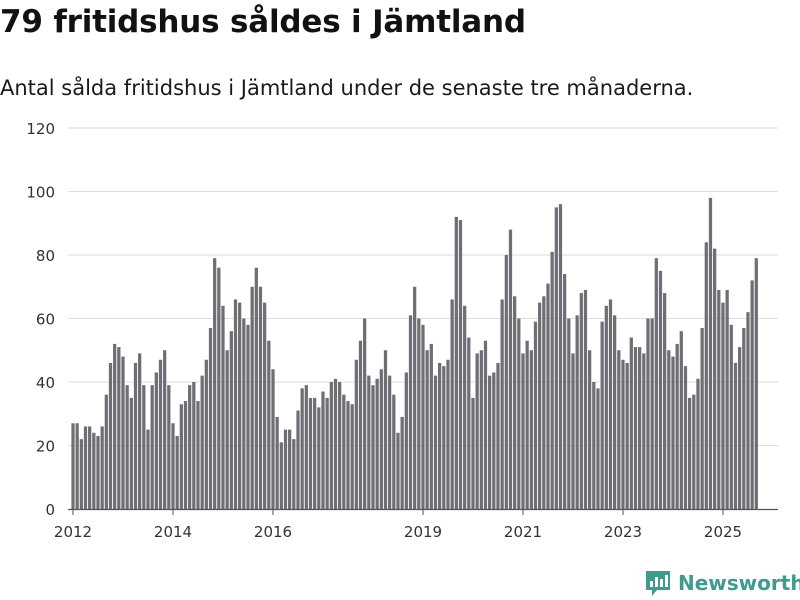 The height and width of the screenshot is (600, 800). What do you see at coordinates (273, 532) in the screenshot?
I see `x-tick-label: 2016` at bounding box center [273, 532].